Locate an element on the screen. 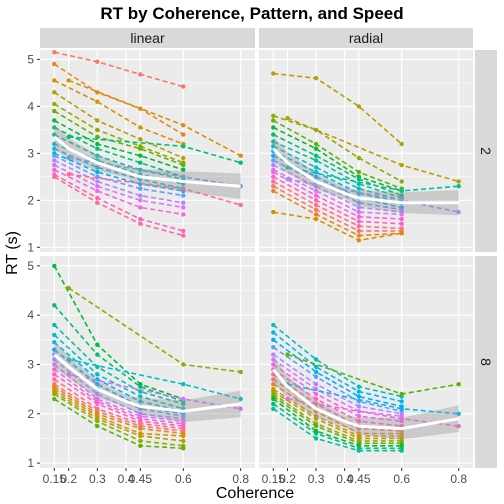 This screenshot has width=504, height=504. y-tick-label: 3 is located at coordinates (30, 364).